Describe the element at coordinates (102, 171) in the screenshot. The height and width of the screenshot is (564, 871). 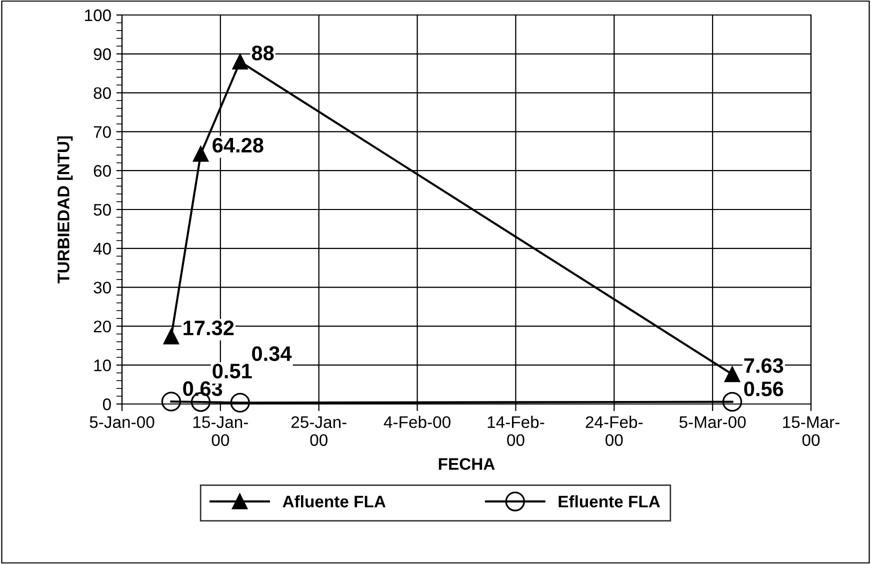
I see `y-tick-label: 60` at that location.